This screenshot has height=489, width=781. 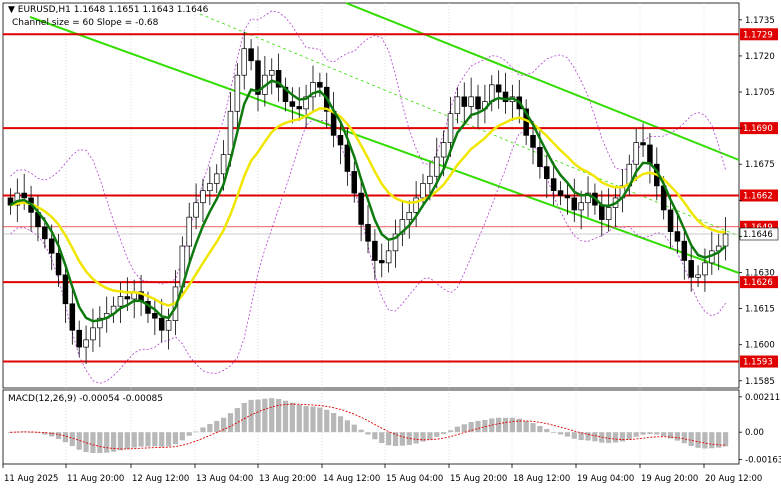 I want to click on x-tick-label: 11 Aug 2025, so click(x=31, y=479).